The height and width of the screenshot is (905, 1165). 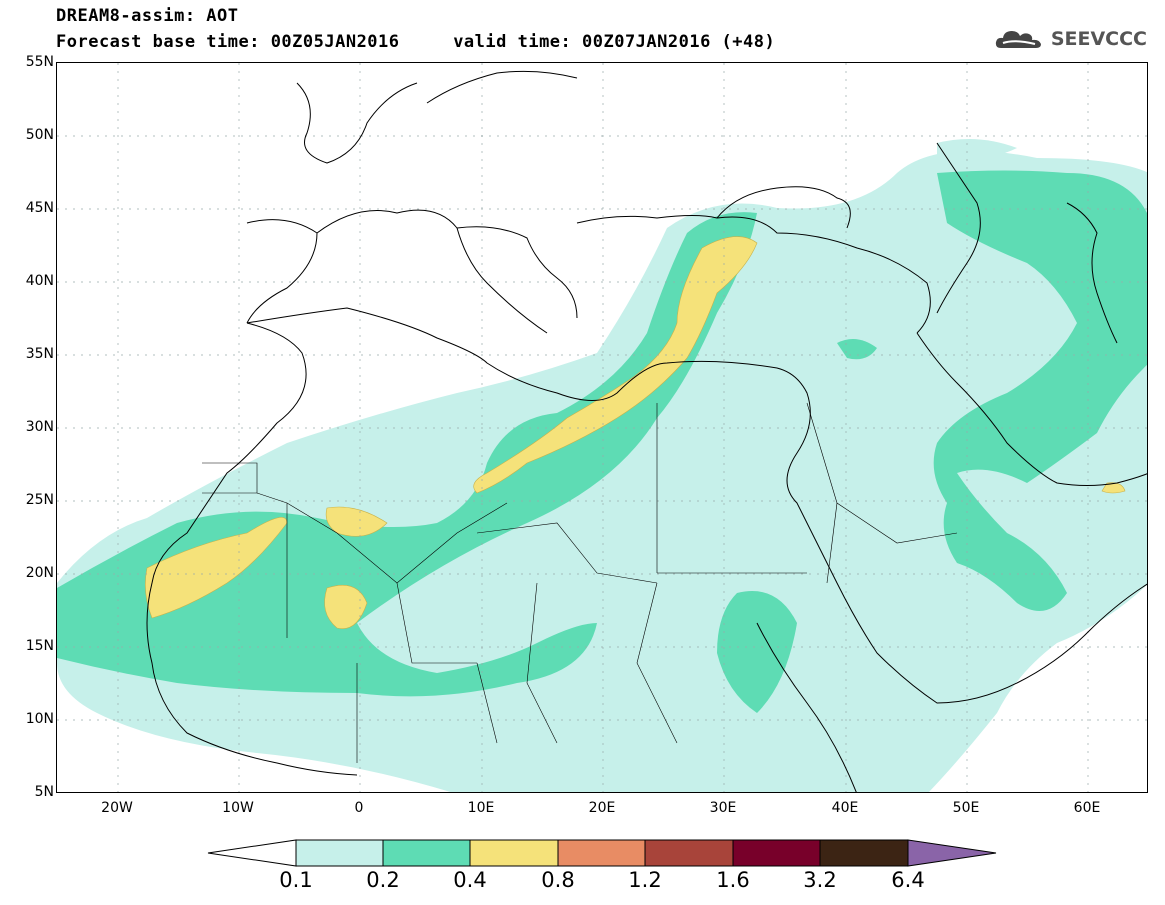 What do you see at coordinates (39, 62) in the screenshot?
I see `lat-label-55n: 55N` at bounding box center [39, 62].